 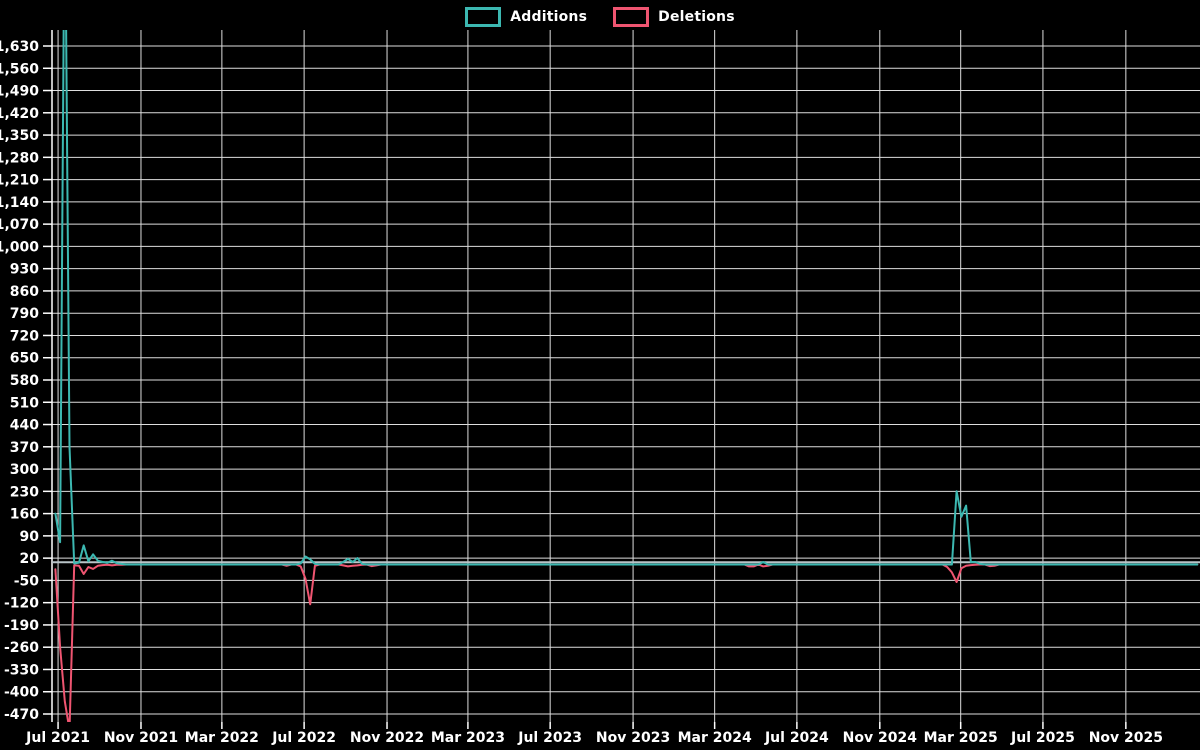 What do you see at coordinates (30, 537) in the screenshot?
I see `y-axis-label: 90` at bounding box center [30, 537].